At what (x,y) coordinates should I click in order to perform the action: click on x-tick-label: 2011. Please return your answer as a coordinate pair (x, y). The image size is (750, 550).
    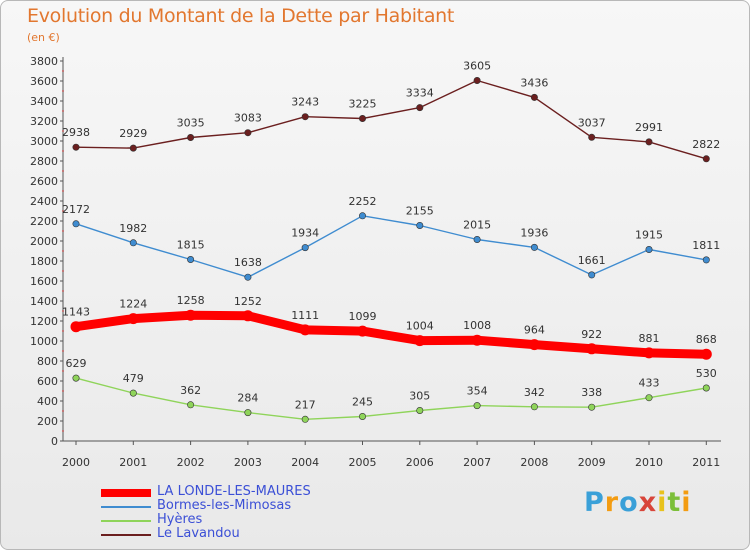
    Looking at the image, I should click on (706, 462).